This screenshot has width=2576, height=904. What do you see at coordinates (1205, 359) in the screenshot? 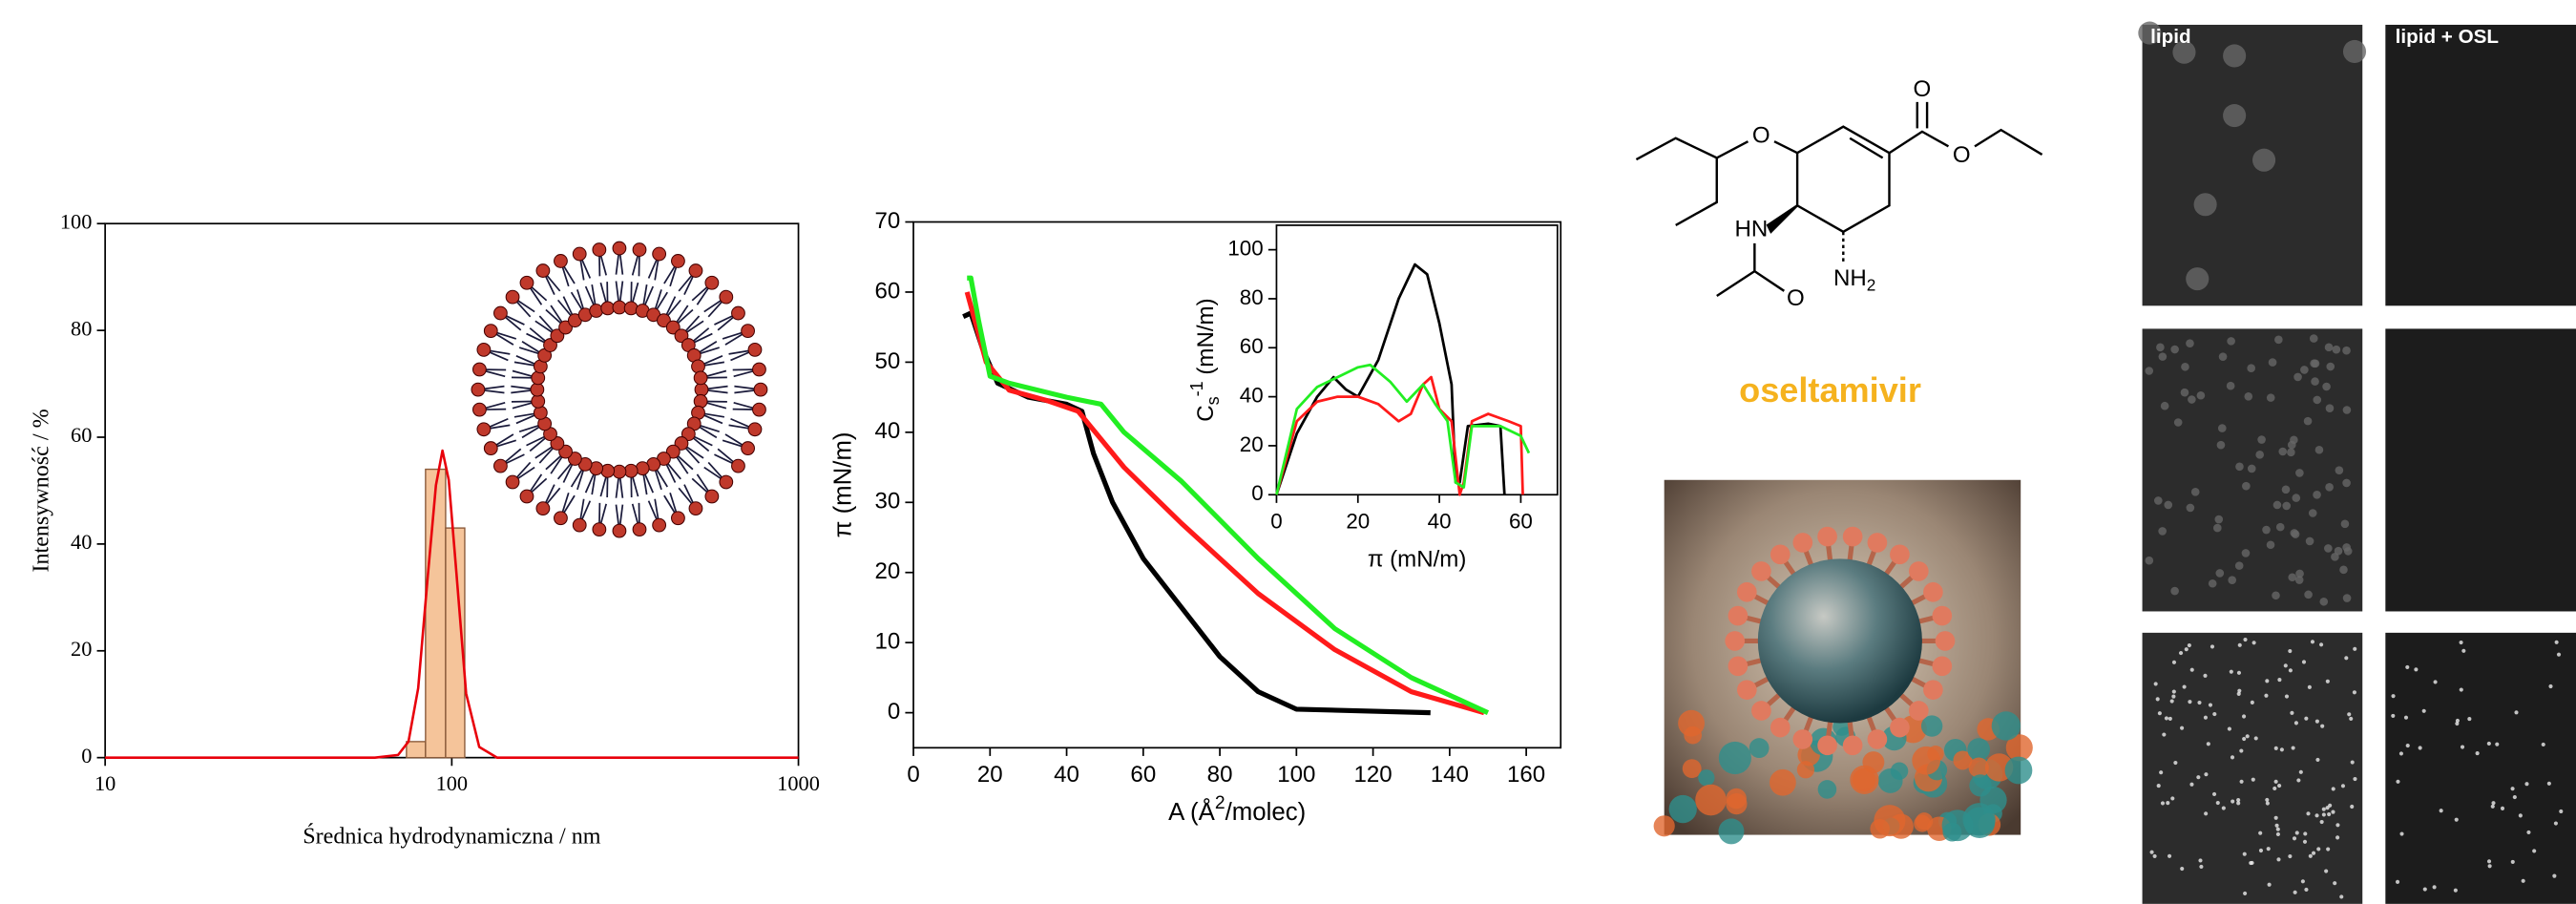
I see `axis-label: Cs-1 (mN/m)` at bounding box center [1205, 359].